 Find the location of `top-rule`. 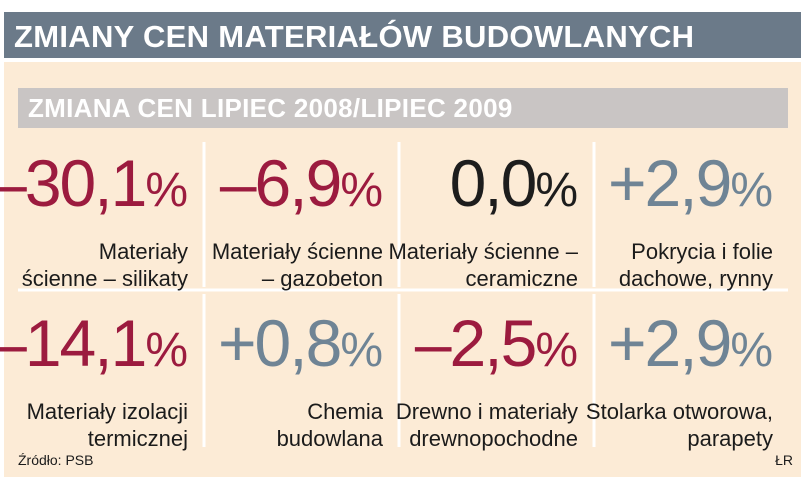

top-rule is located at coordinates (402, 3).